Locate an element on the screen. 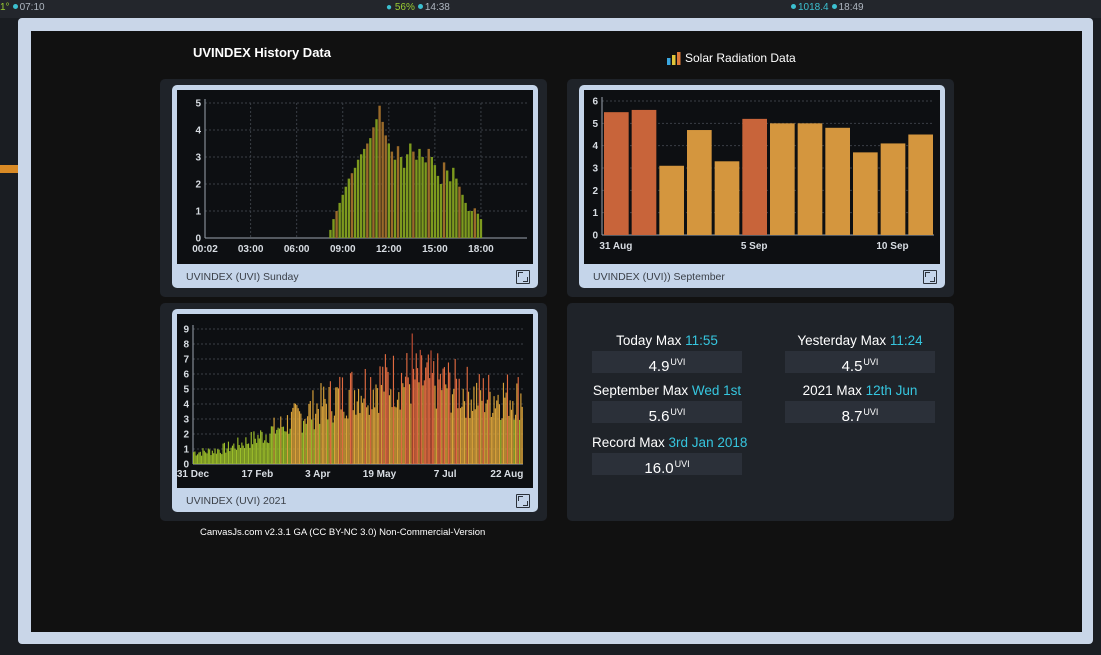  year-ytick: 5 is located at coordinates (186, 390).